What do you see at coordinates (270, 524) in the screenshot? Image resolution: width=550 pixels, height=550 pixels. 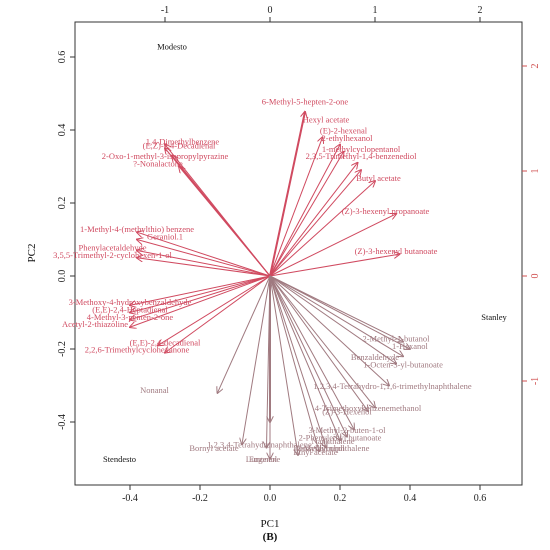 I see `x-axis-title: PC1` at bounding box center [270, 524].